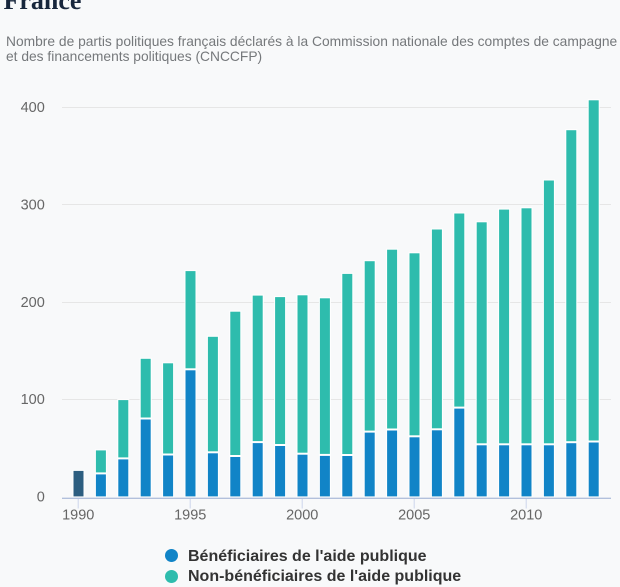 Image resolution: width=620 pixels, height=587 pixels. I want to click on svg-text: 300, so click(33, 205).